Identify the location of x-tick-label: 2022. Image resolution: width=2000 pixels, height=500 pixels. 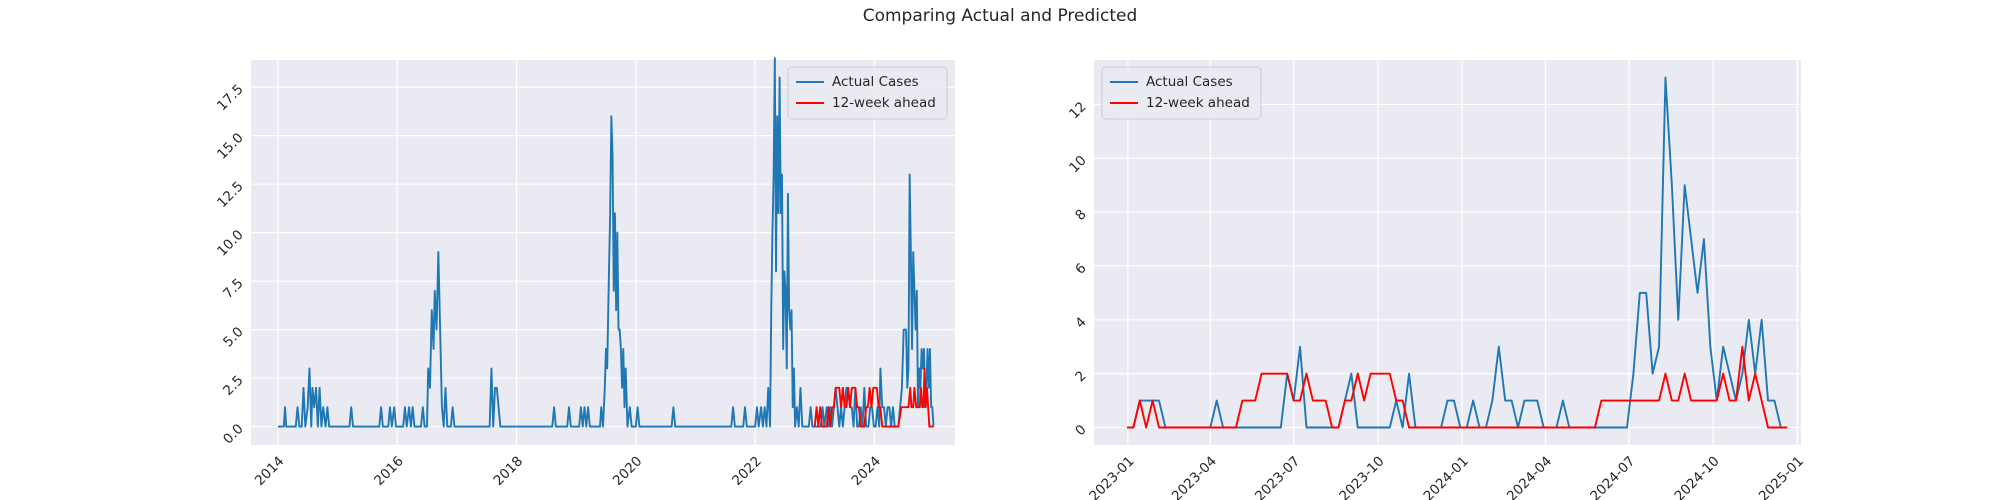
(747, 471).